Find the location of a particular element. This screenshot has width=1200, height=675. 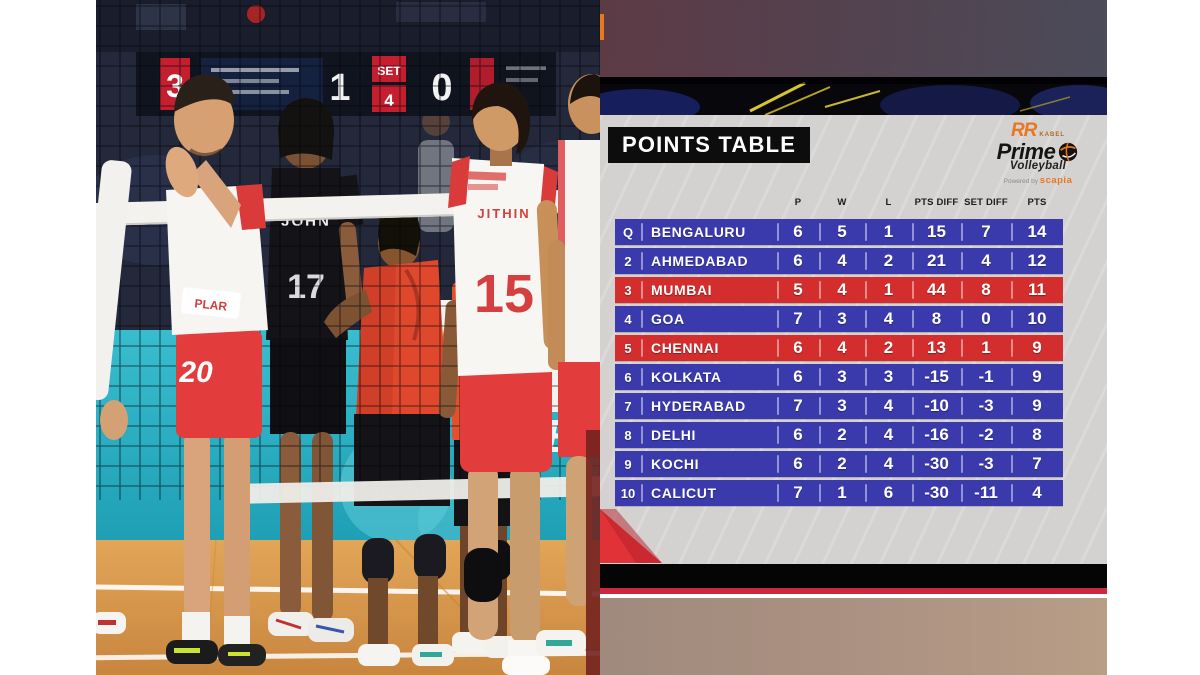

pts-diff-cell: 21 is located at coordinates (936, 261).